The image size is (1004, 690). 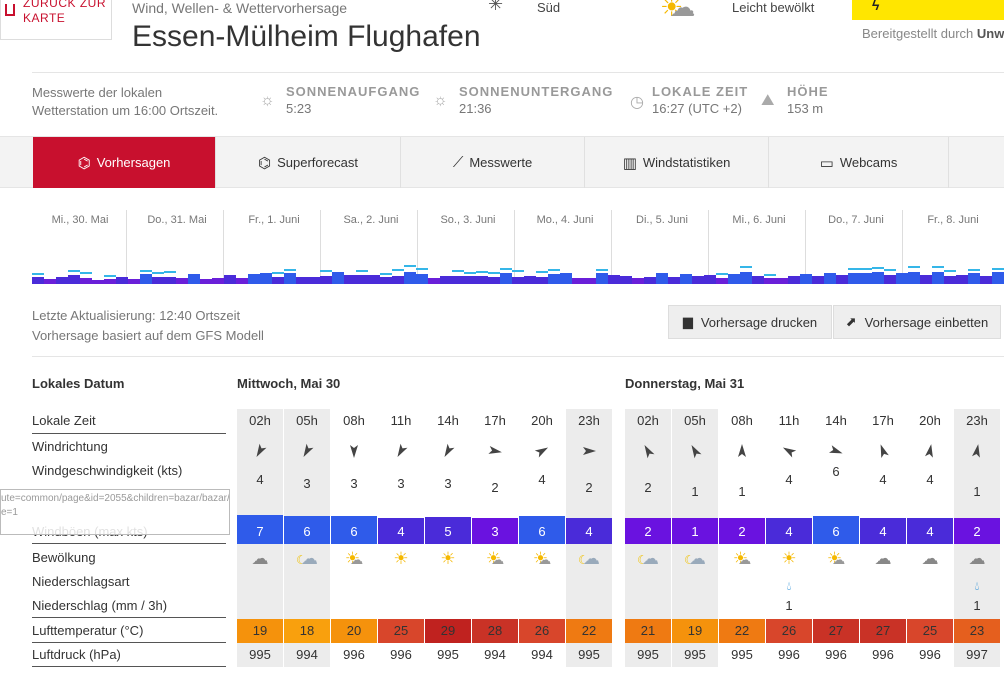 What do you see at coordinates (977, 532) in the screenshot?
I see `wind-gust-cell: 2` at bounding box center [977, 532].